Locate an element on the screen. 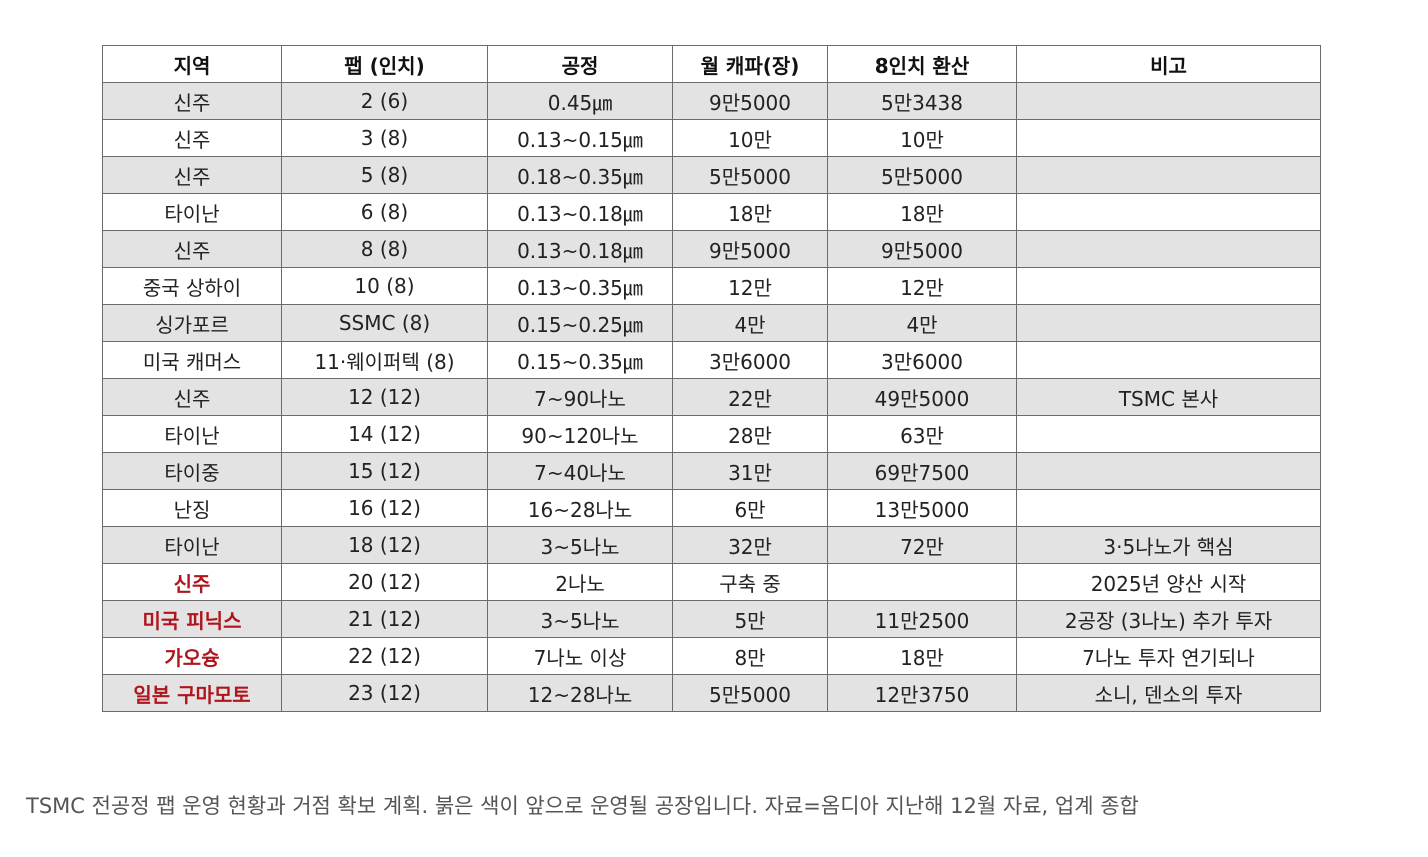 The image size is (1428, 857). table-header-row: 지역 팹 (인치) 공정 월 캐파(장) 8인치 환산 비고 is located at coordinates (711, 64).